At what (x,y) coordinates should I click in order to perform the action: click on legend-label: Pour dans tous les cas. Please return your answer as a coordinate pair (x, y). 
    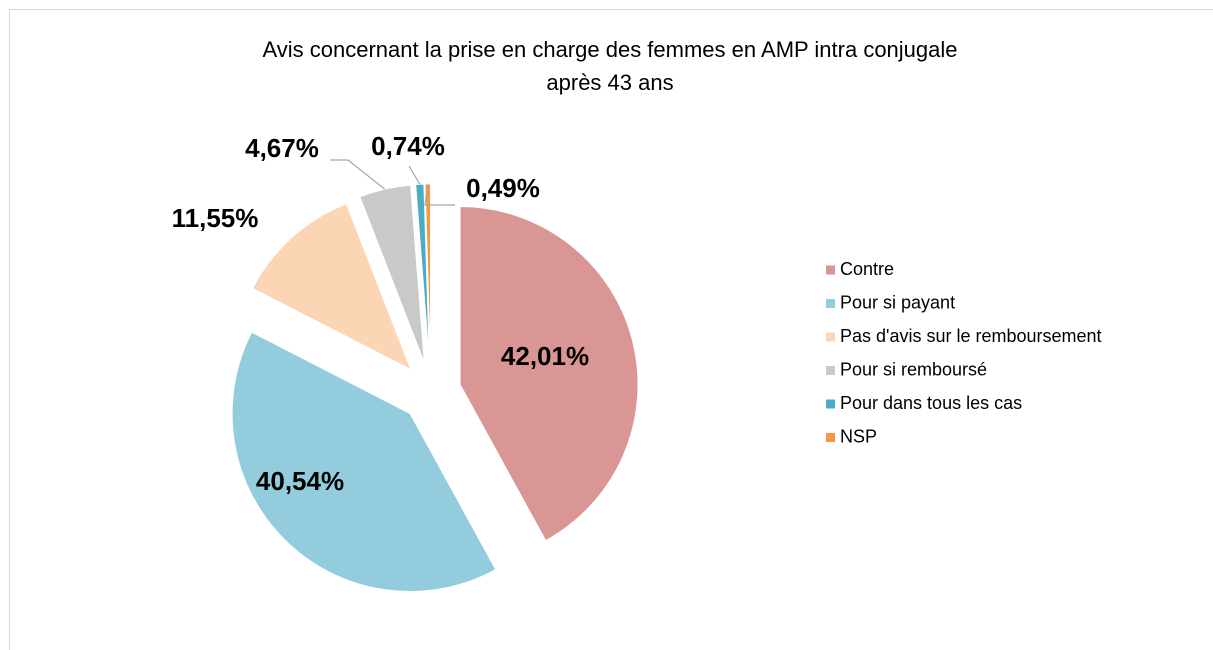
    Looking at the image, I should click on (931, 403).